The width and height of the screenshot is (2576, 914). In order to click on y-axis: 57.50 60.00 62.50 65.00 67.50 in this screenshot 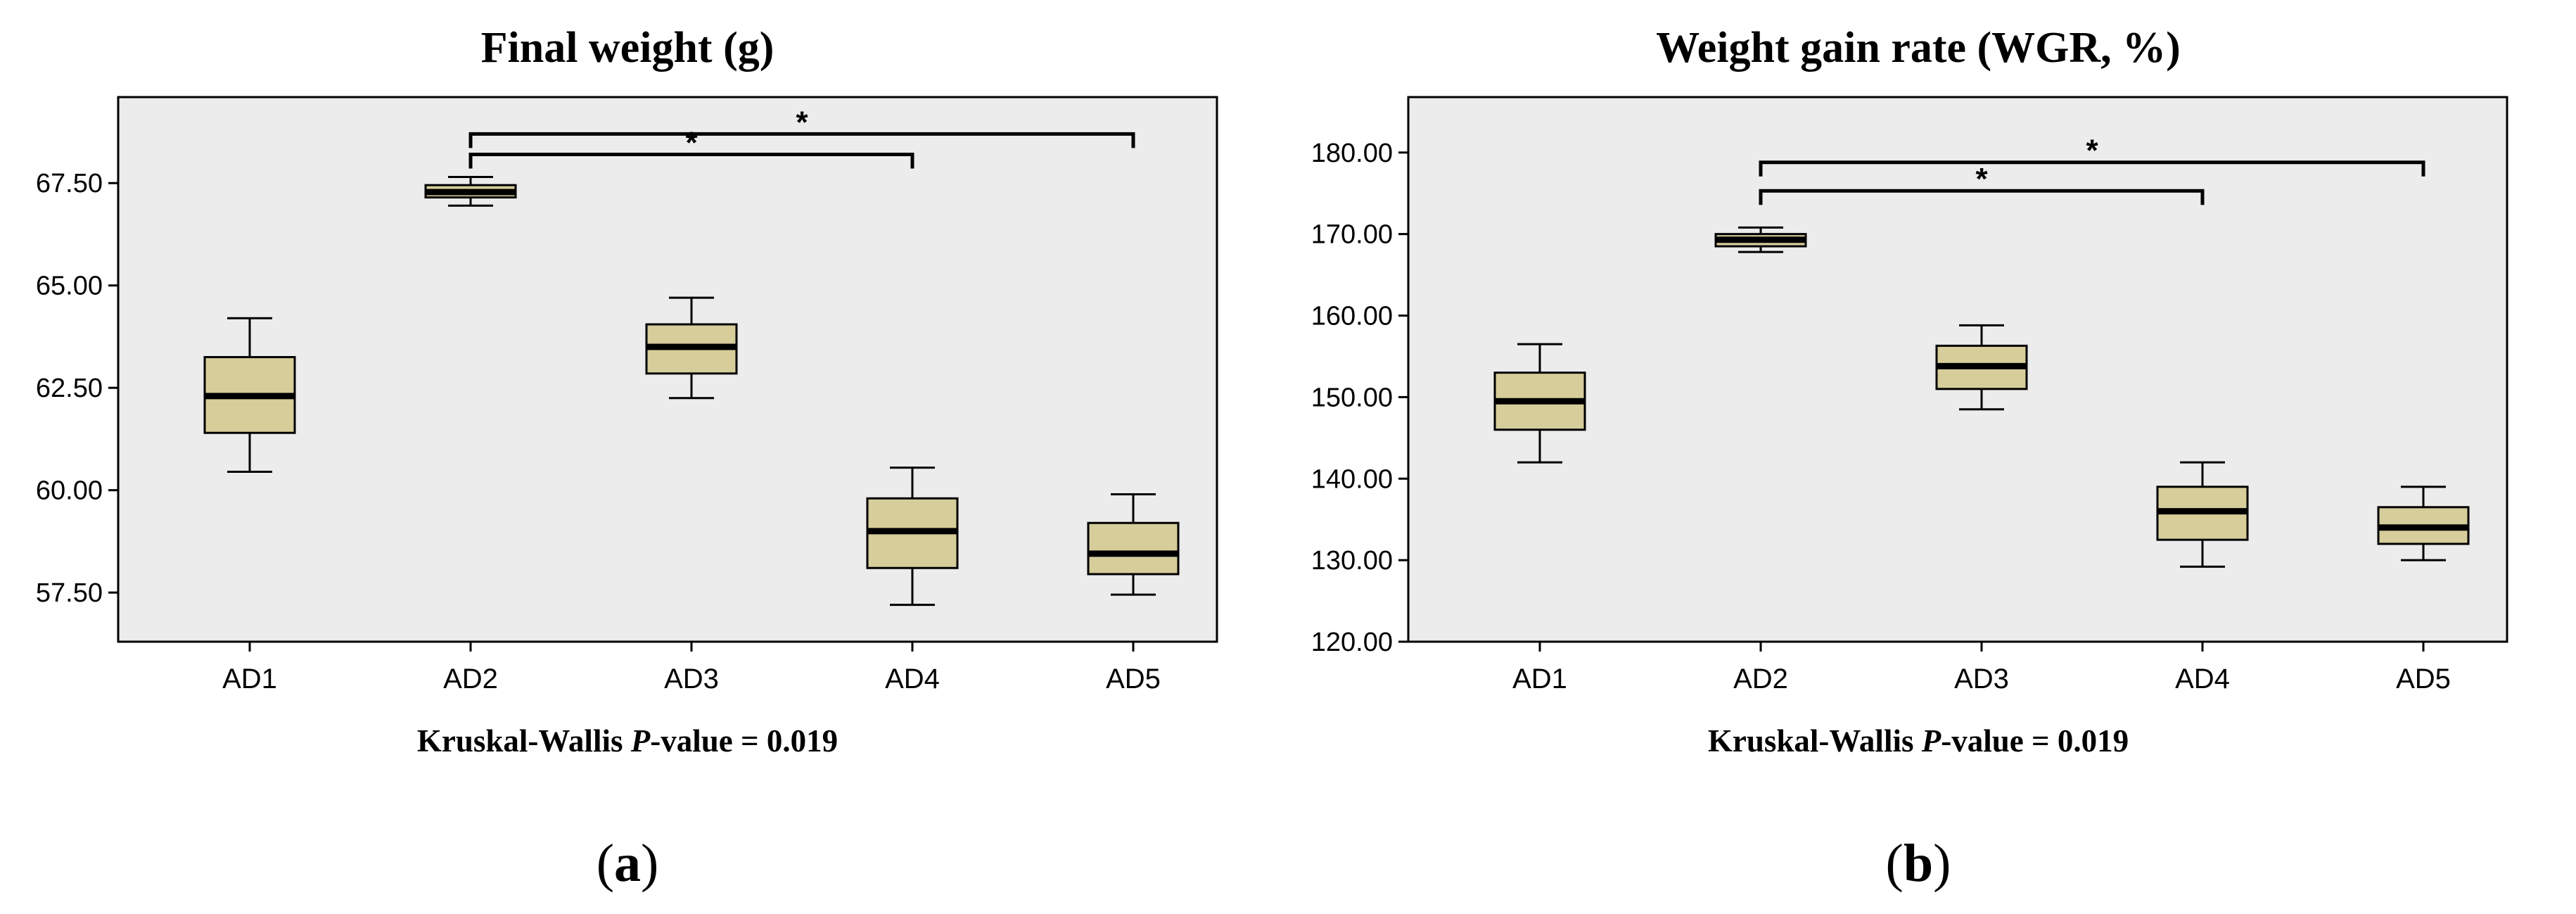, I will do `click(77, 389)`.